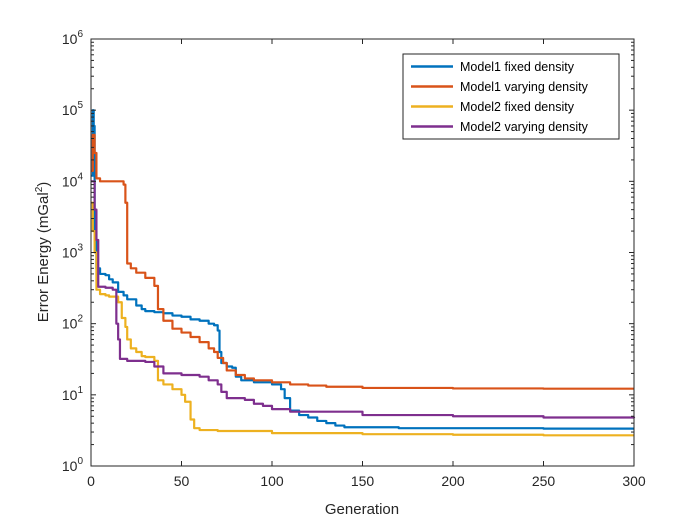  Describe the element at coordinates (73, 394) in the screenshot. I see `y-tick-label: 10¹` at that location.